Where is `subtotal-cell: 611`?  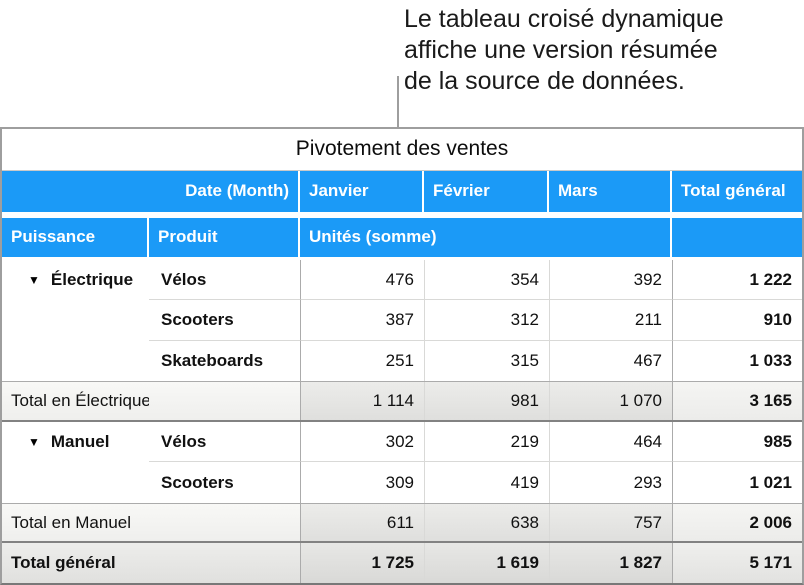
subtotal-cell: 611 is located at coordinates (362, 522).